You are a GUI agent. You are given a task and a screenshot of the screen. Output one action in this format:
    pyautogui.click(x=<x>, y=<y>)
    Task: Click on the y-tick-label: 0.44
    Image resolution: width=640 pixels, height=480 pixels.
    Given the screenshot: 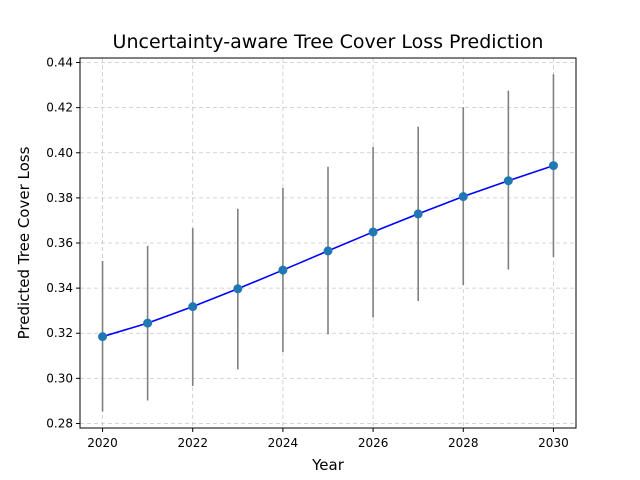 What is the action you would take?
    pyautogui.click(x=59, y=63)
    